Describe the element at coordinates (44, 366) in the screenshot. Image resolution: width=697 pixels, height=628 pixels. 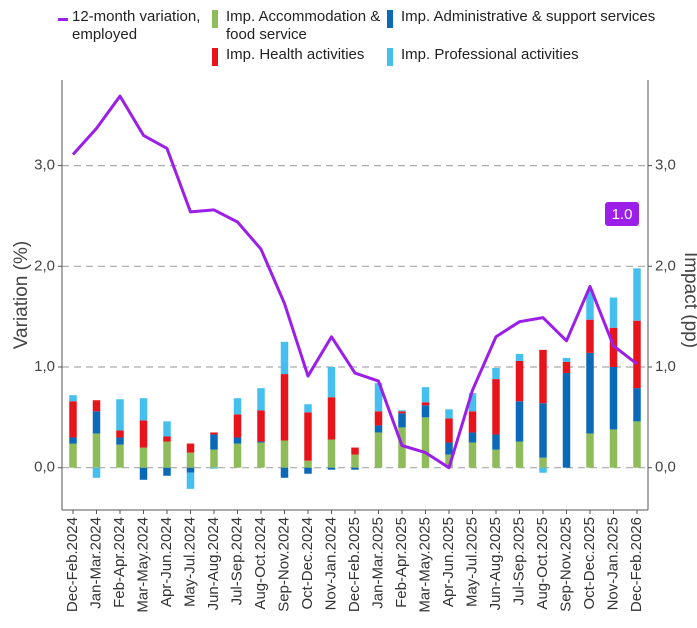
I see `y-tick-label: 1,0` at that location.